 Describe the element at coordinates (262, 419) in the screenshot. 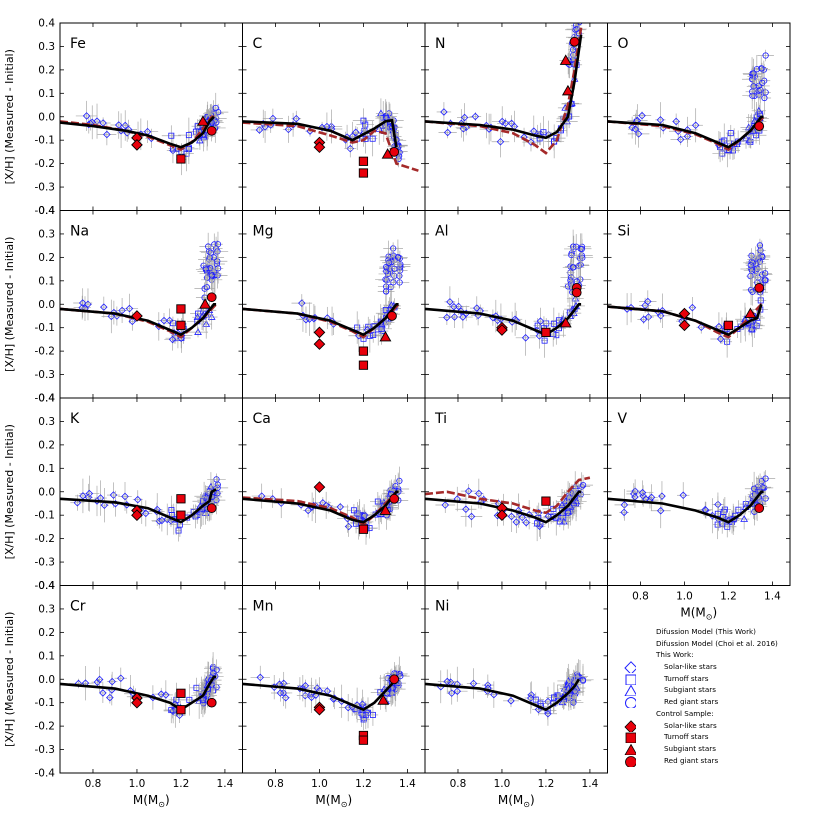

I see `panel-element-label: Ca` at that location.